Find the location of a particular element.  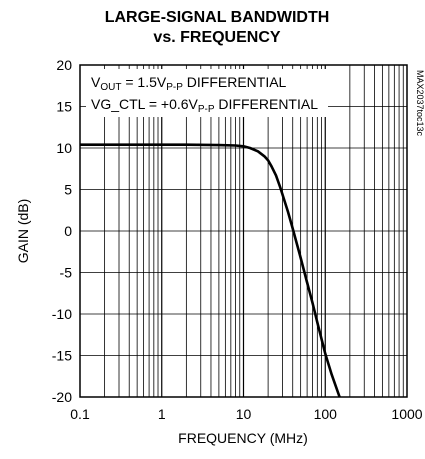

annotation-2-sub: P-P is located at coordinates (206, 109).